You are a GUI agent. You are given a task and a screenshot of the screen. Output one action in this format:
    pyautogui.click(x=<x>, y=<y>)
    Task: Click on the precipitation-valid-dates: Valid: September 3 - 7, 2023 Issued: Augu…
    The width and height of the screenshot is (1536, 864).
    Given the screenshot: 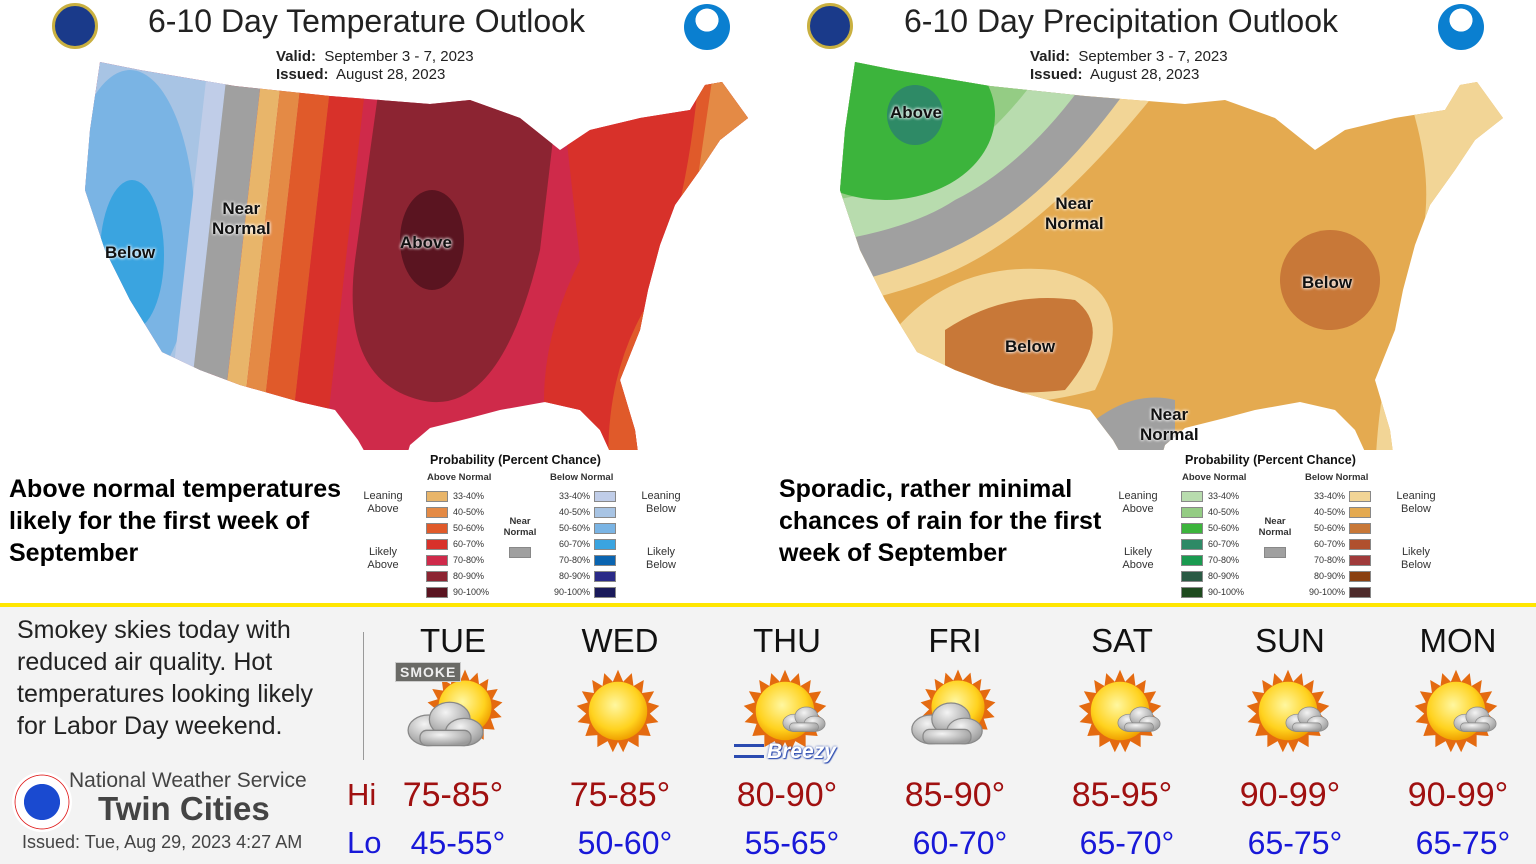 What is the action you would take?
    pyautogui.click(x=1129, y=65)
    